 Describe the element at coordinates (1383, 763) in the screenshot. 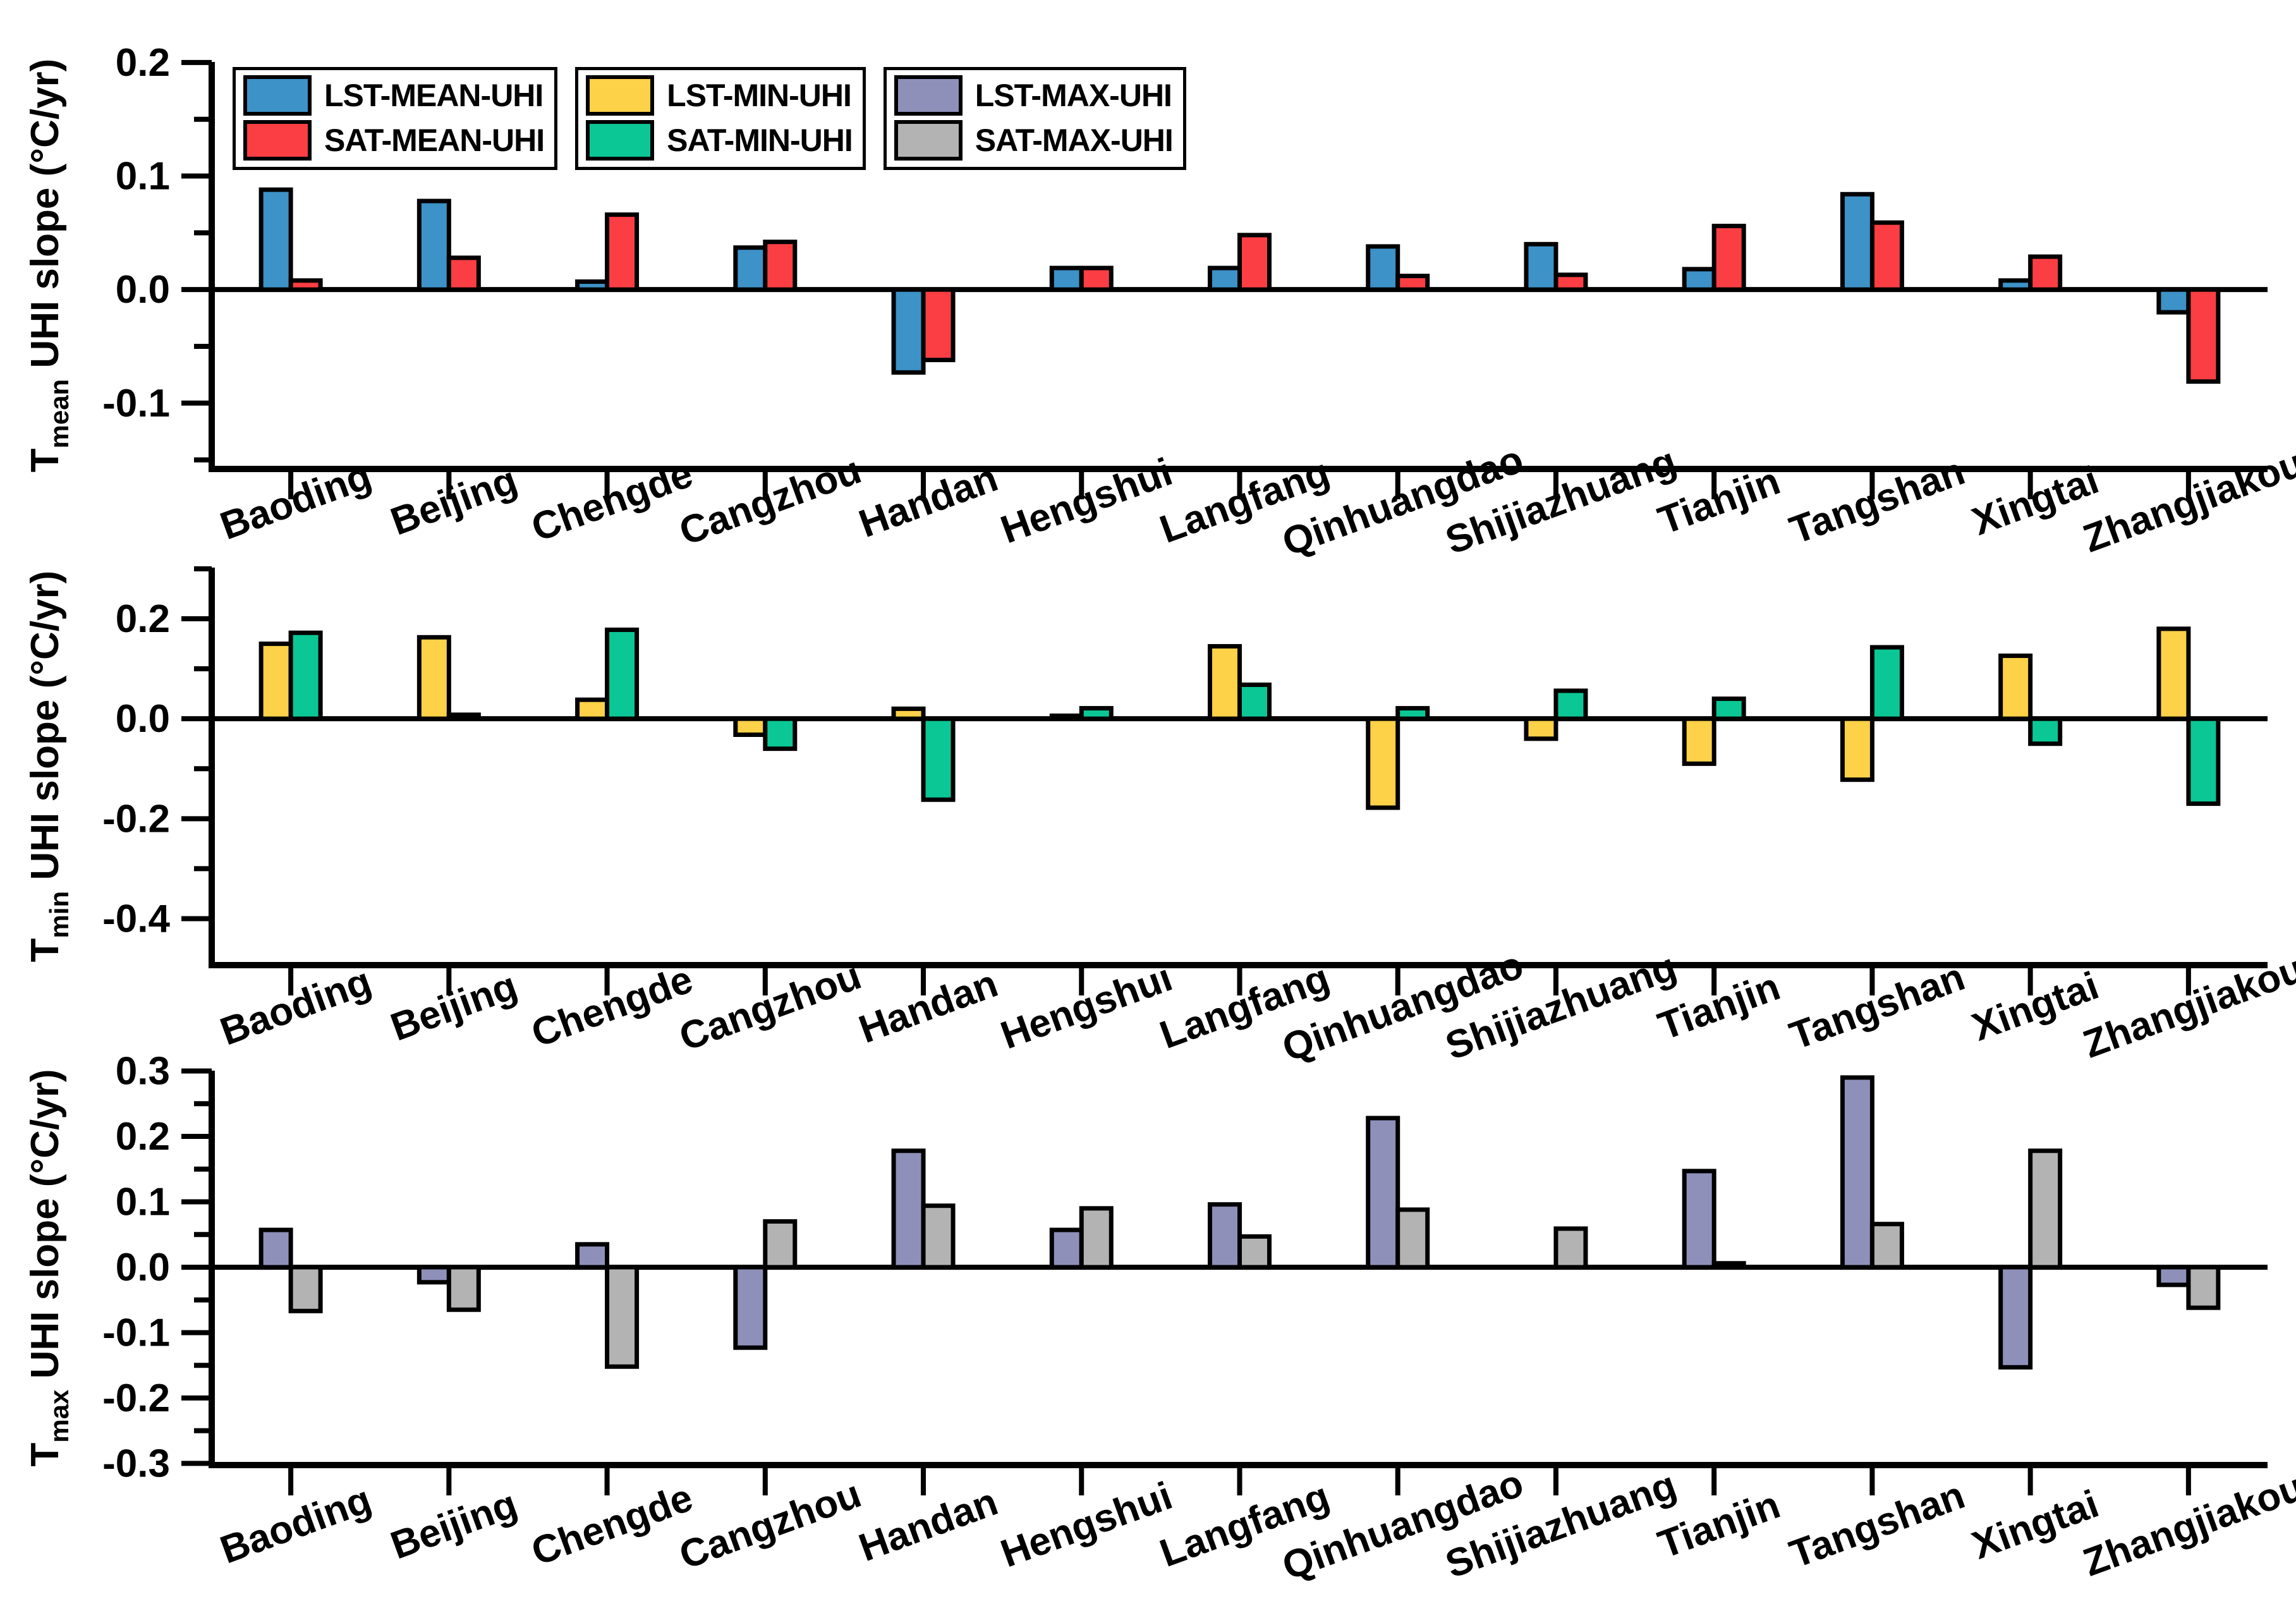

I see `bar-qinhuangdao-lst-min-uhi` at that location.